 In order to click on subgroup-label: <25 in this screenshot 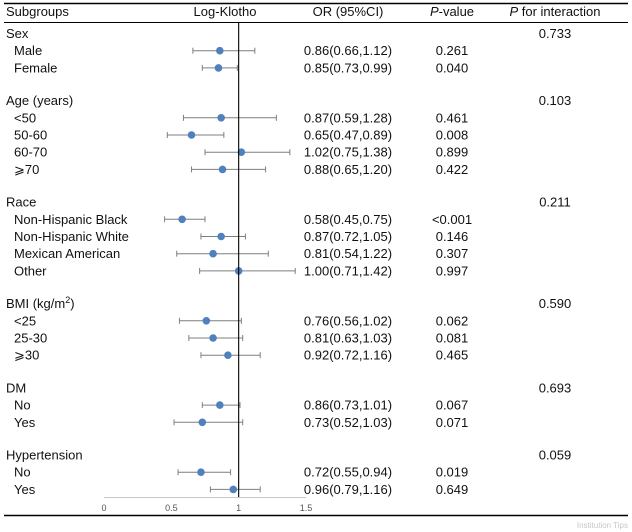, I will do `click(25, 320)`.